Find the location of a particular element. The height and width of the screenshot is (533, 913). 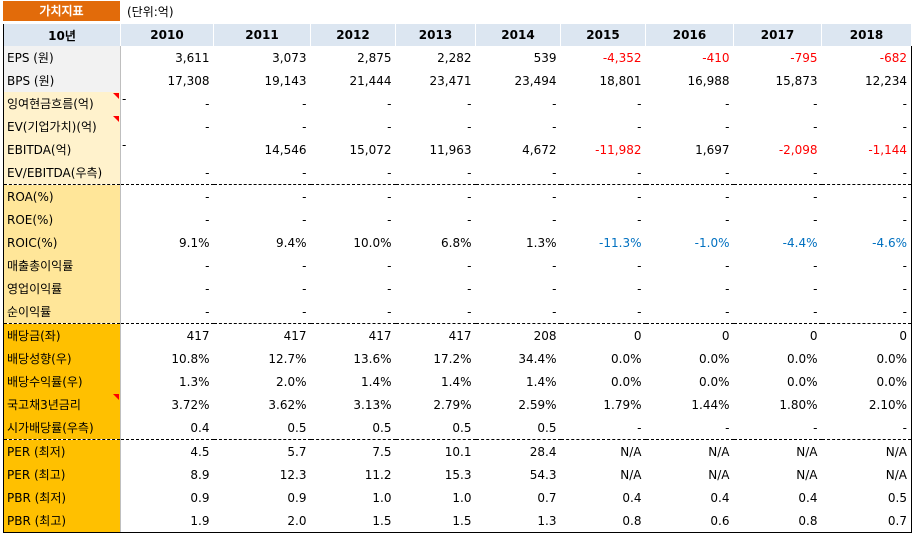

row-label: EPS (원) is located at coordinates (62, 57).